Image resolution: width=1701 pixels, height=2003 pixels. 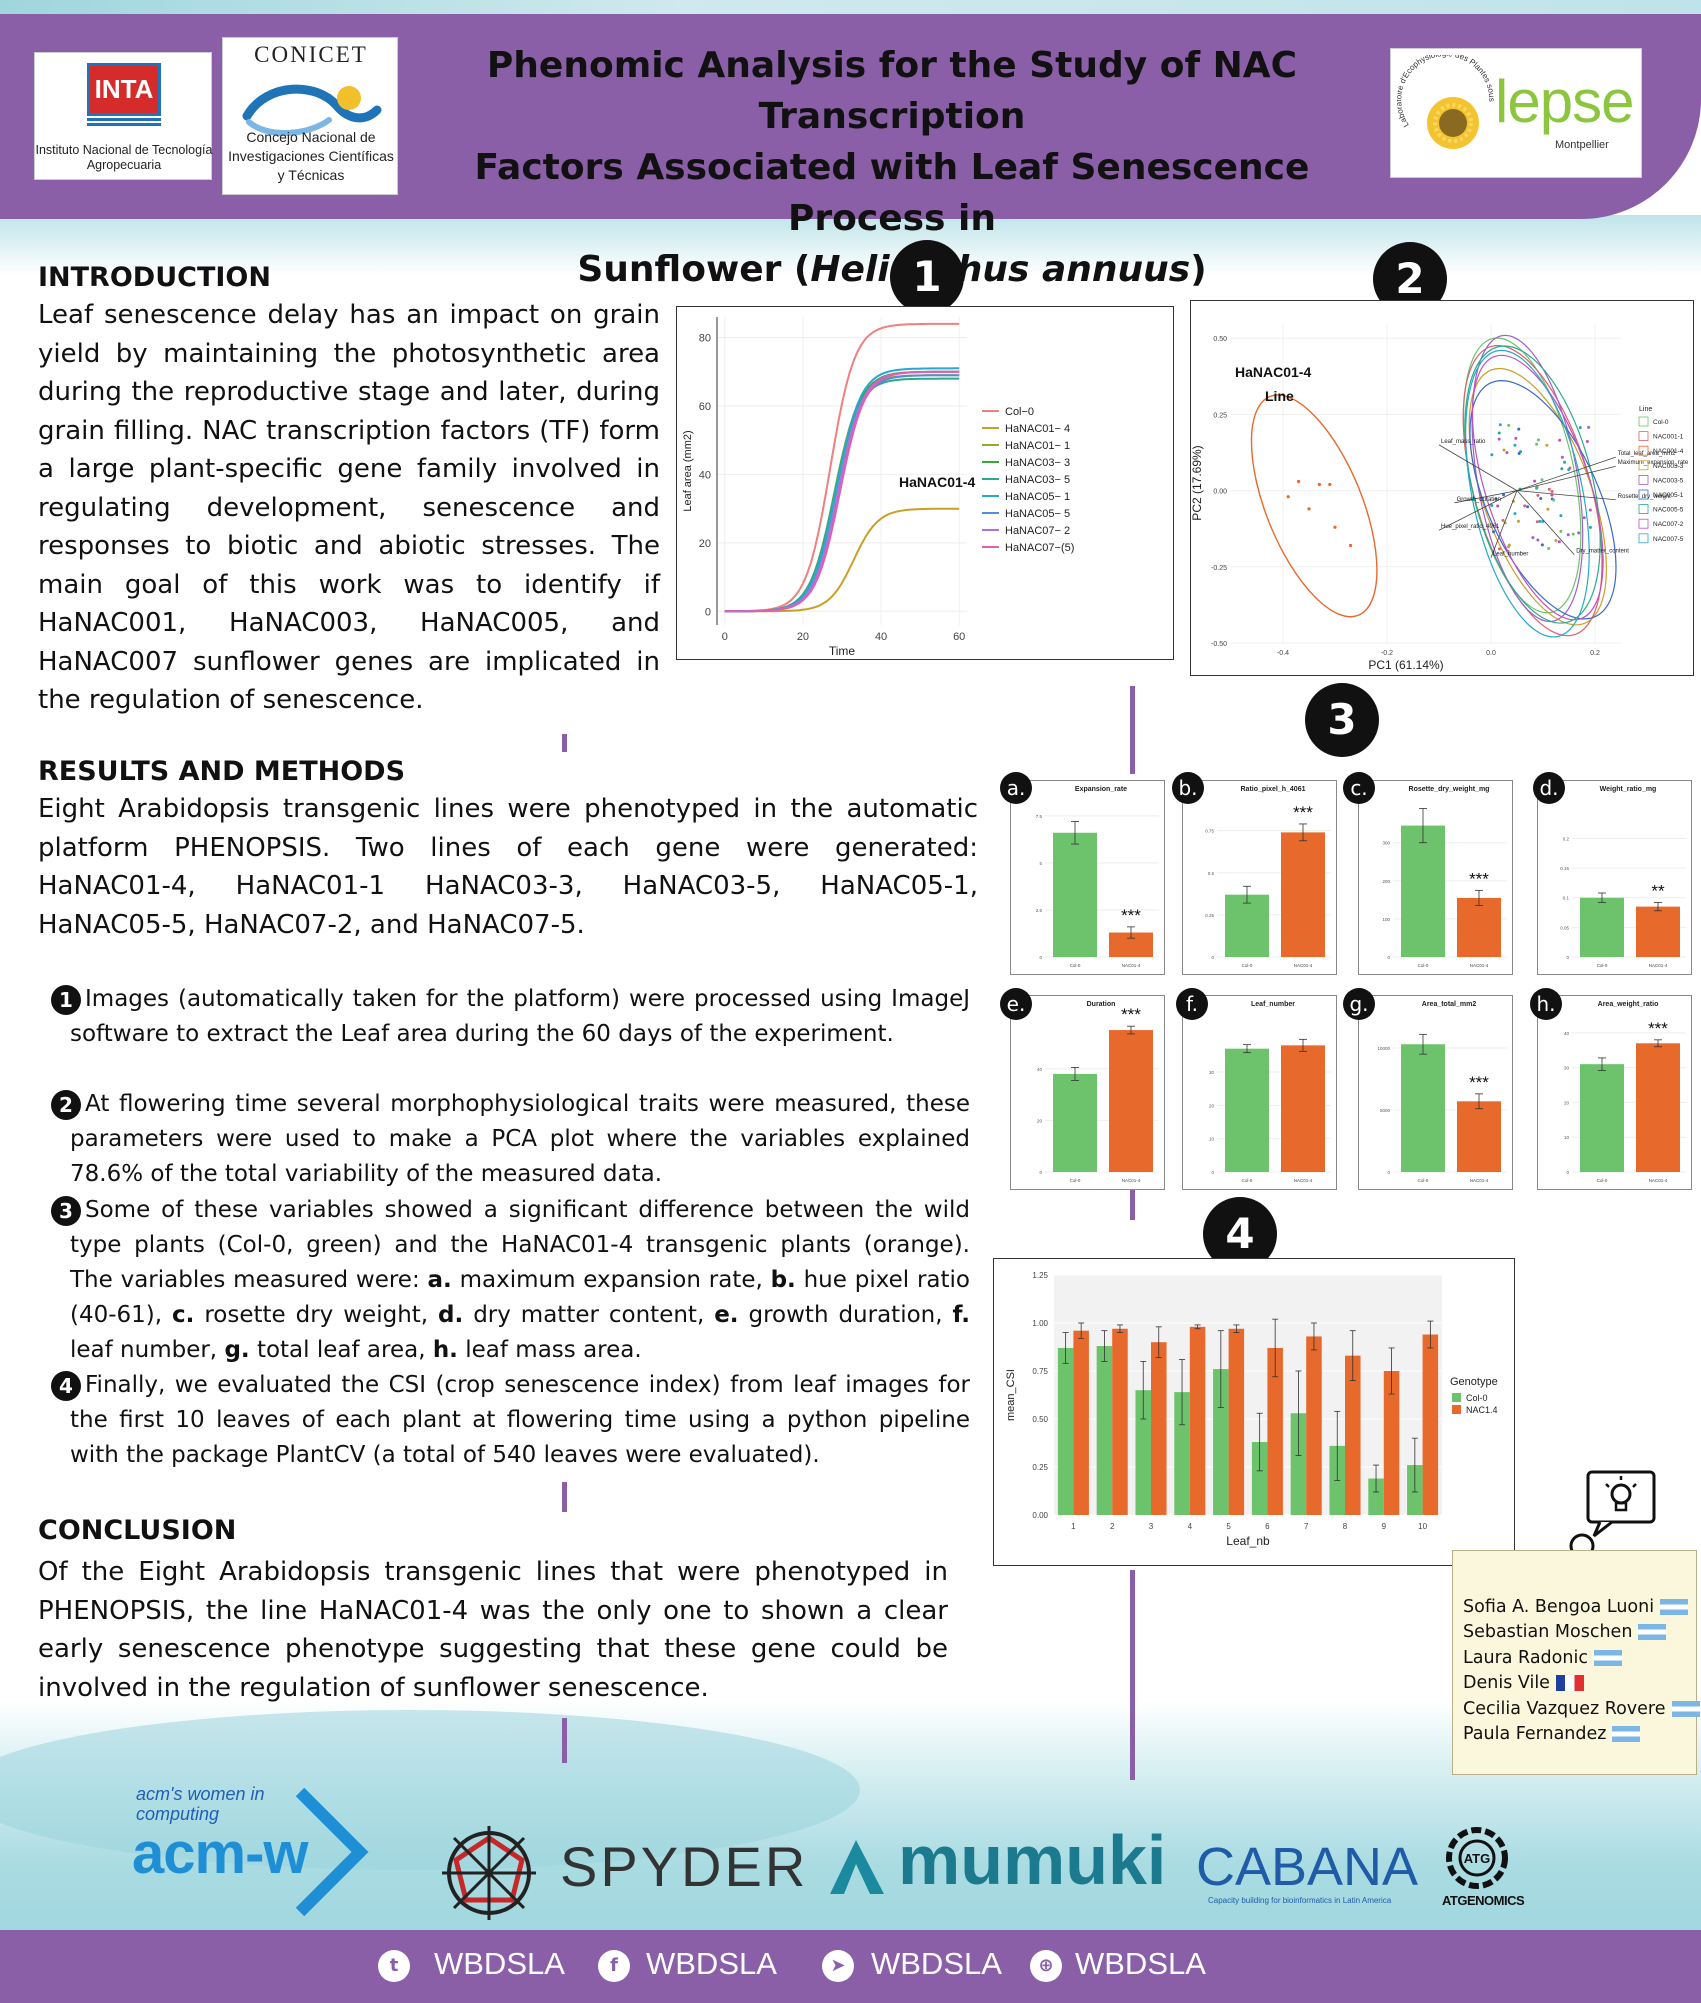 I want to click on telegram-icon: ➤, so click(x=838, y=1966).